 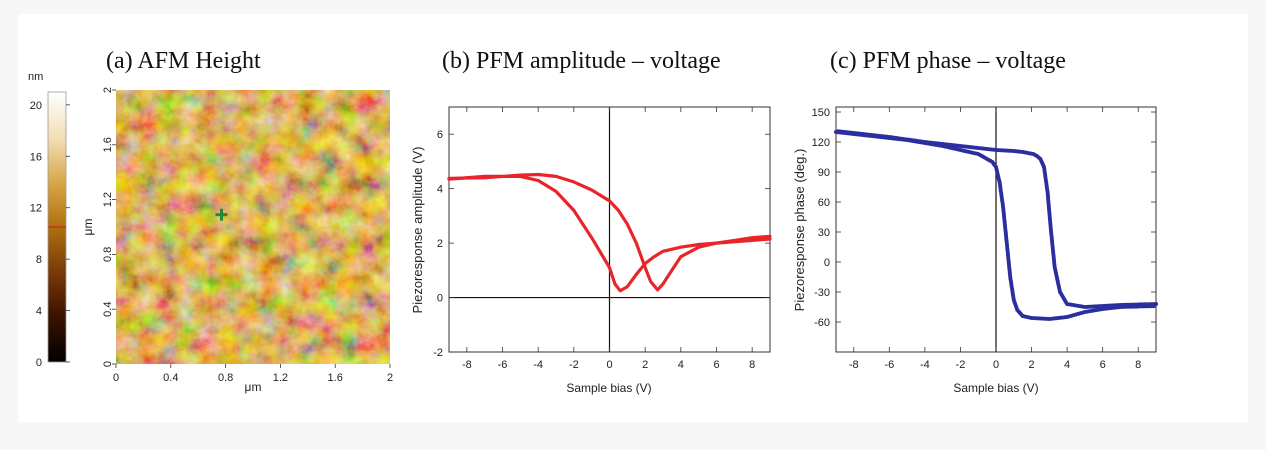 What do you see at coordinates (88, 227) in the screenshot?
I see `afm-ylabel: μm` at bounding box center [88, 227].